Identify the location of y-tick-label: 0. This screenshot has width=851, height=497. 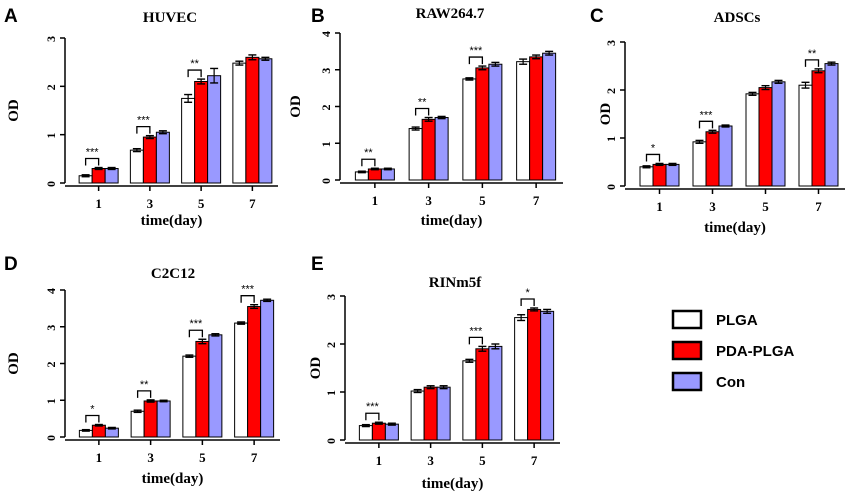
(331, 441).